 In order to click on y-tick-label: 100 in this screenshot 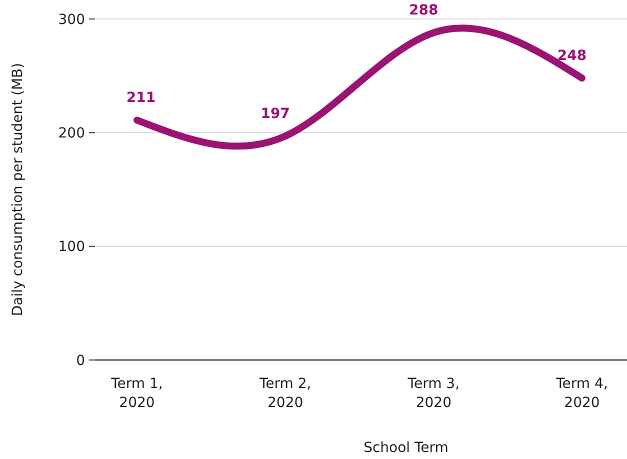, I will do `click(71, 247)`.